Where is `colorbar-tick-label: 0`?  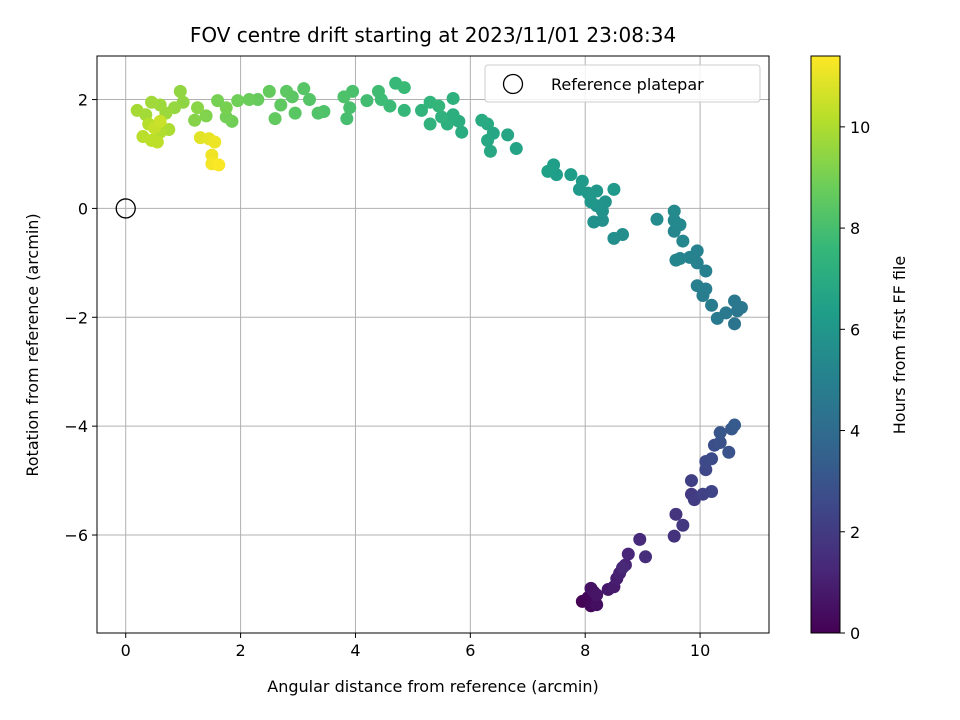 colorbar-tick-label: 0 is located at coordinates (855, 633).